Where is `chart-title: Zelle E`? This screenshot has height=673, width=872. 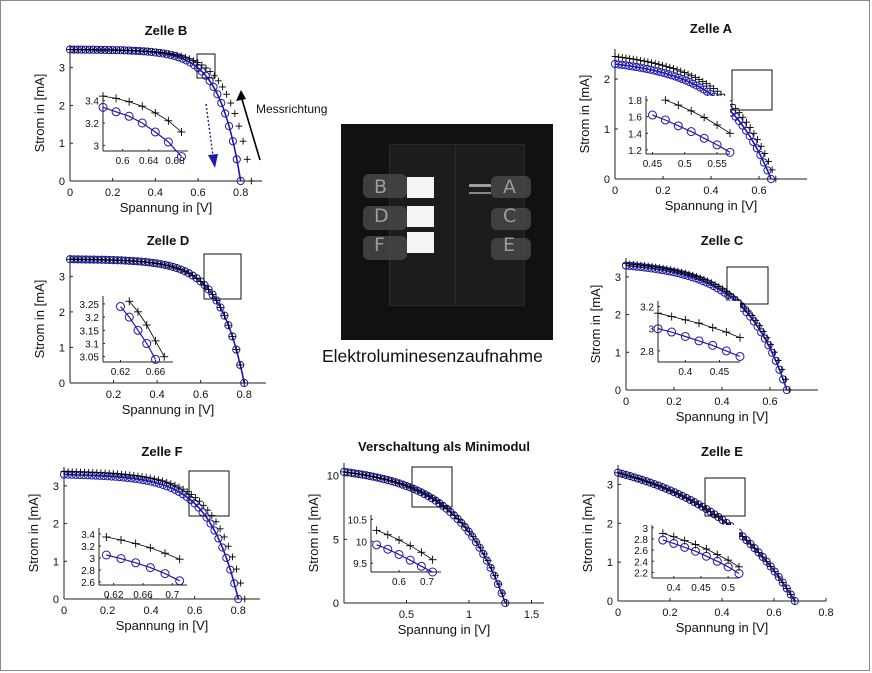
chart-title: Zelle E is located at coordinates (722, 451).